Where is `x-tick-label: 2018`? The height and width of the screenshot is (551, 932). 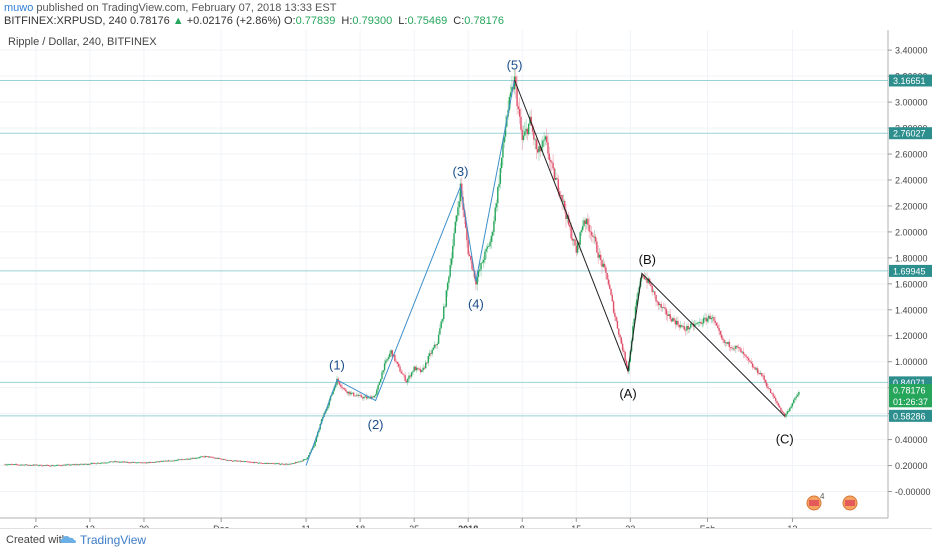 x-tick-label: 2018 is located at coordinates (468, 526).